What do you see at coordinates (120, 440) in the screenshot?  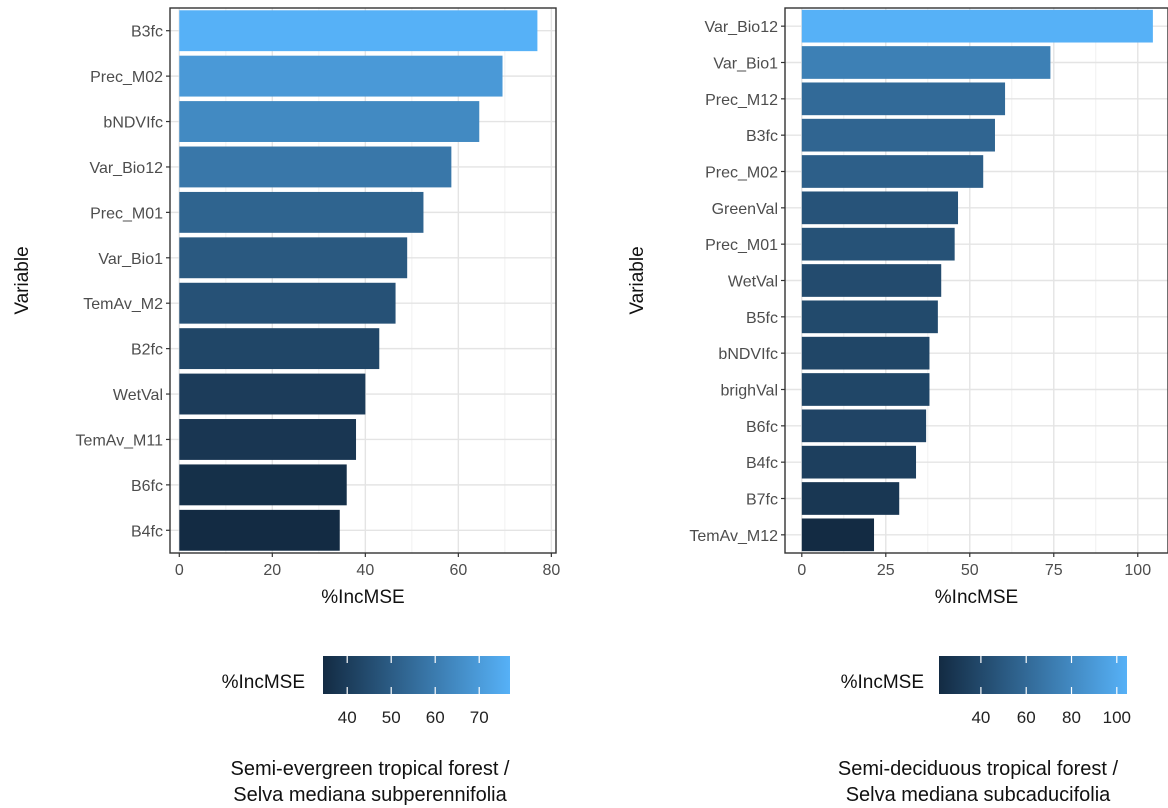 I see `y-tick-label: TemAv_M11` at bounding box center [120, 440].